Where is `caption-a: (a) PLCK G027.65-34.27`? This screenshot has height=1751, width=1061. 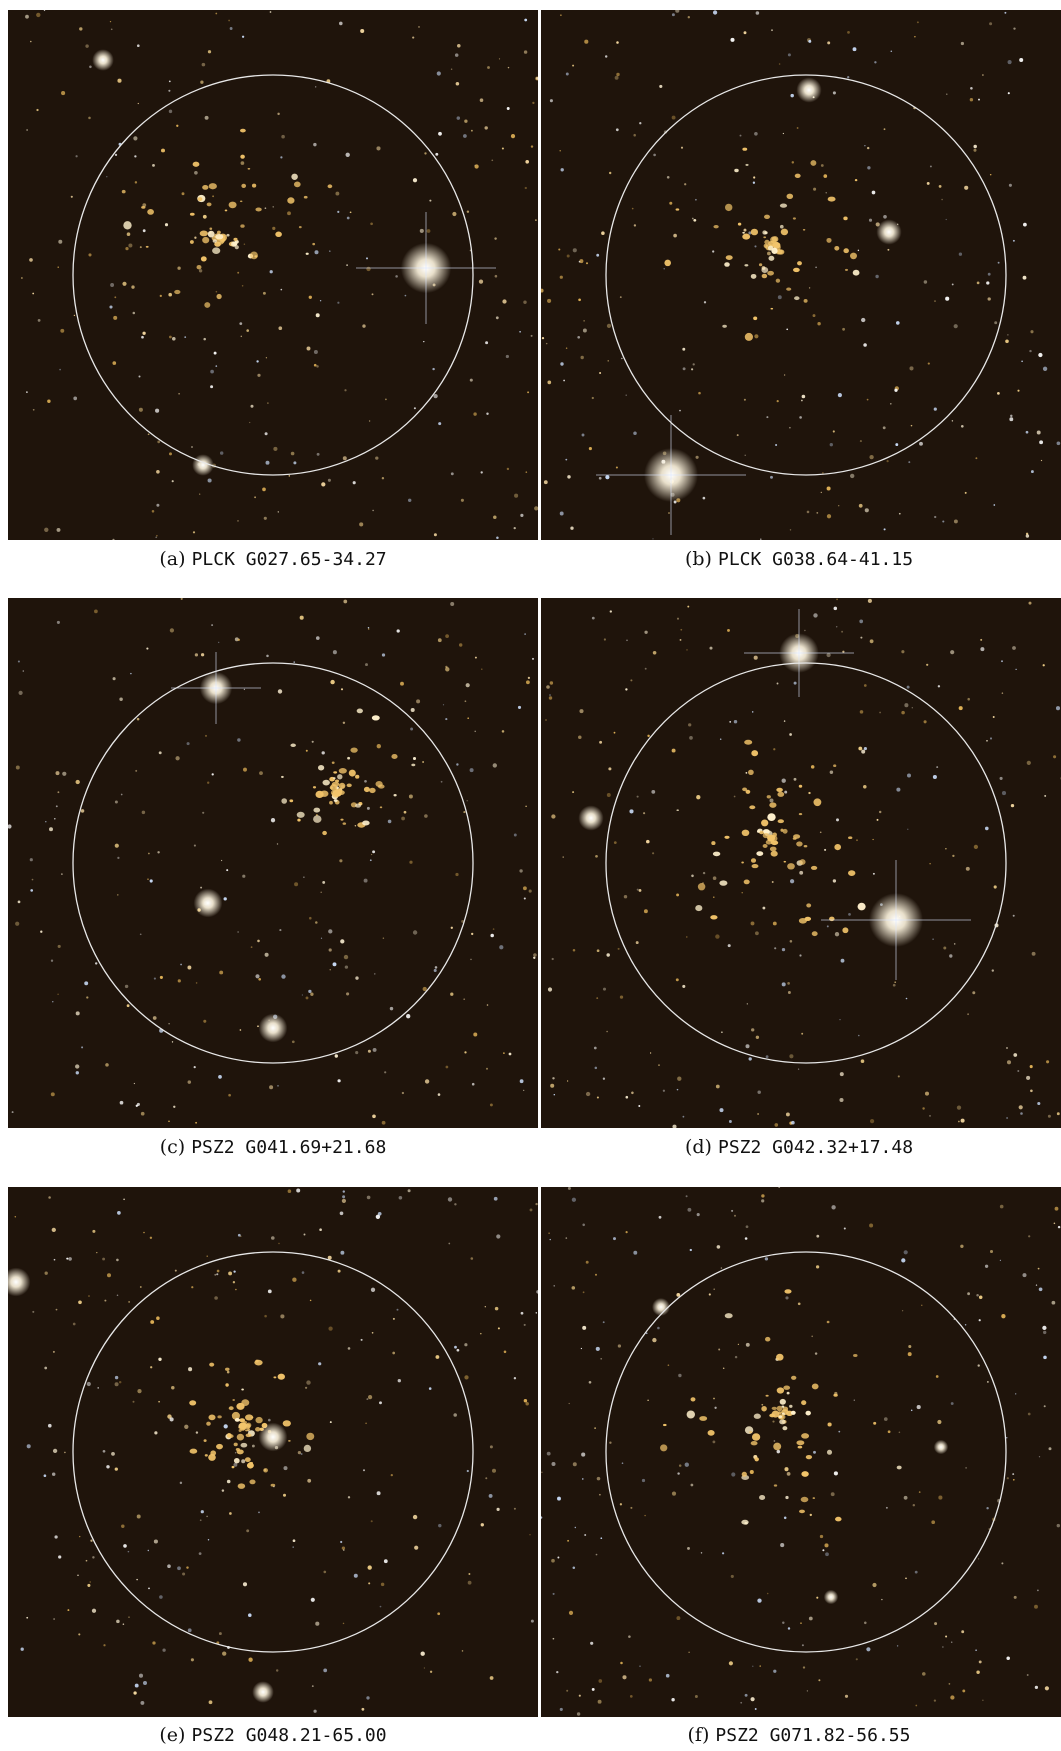 caption-a: (a) PLCK G027.65-34.27 is located at coordinates (273, 561).